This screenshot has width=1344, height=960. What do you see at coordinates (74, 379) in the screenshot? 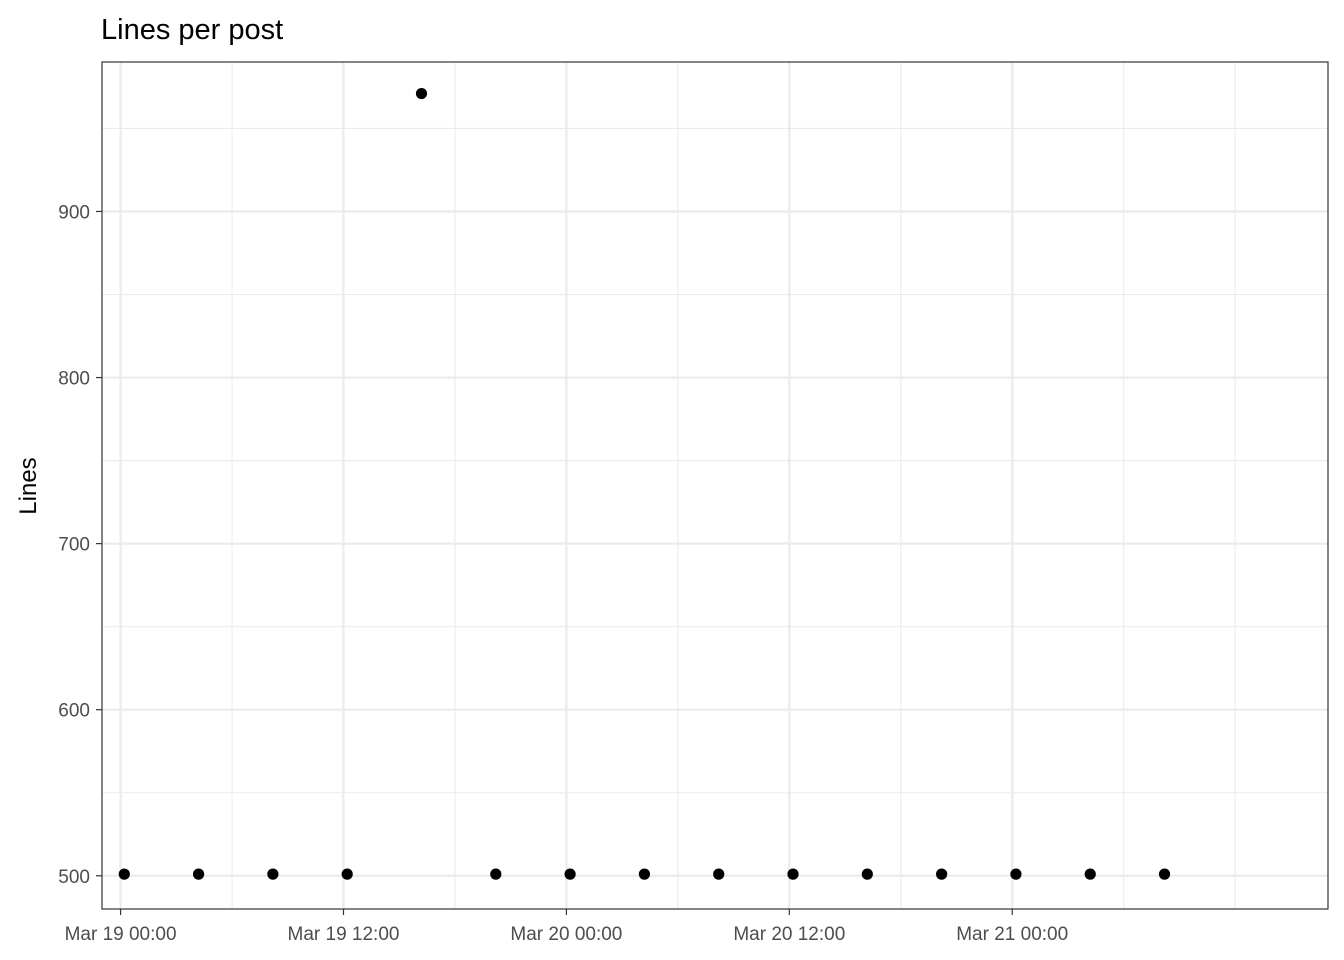
I see `y-tick-label: 800` at bounding box center [74, 379].